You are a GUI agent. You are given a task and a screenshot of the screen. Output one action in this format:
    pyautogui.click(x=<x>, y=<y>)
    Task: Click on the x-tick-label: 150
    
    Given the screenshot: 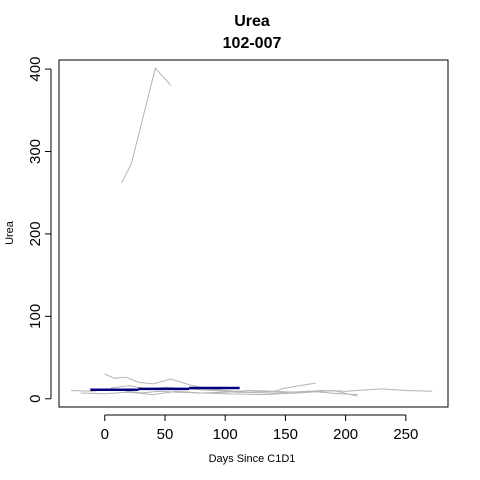 What is the action you would take?
    pyautogui.click(x=285, y=434)
    